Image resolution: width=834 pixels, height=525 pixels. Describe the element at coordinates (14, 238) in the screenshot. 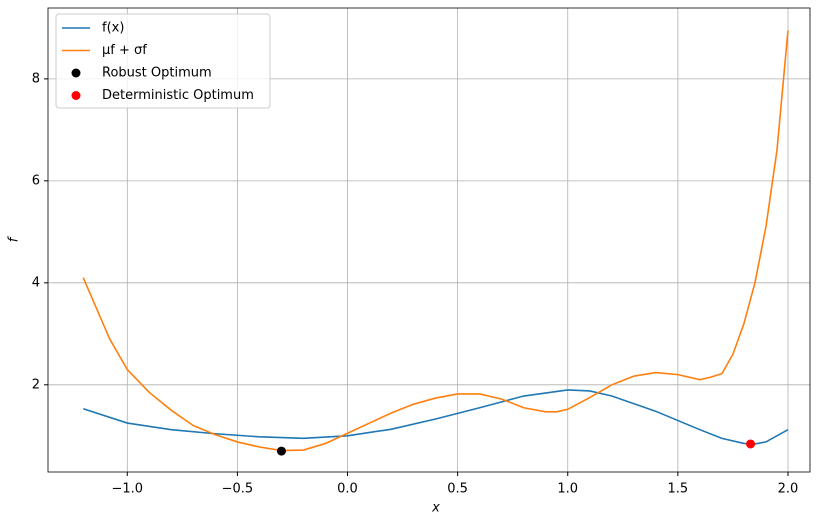

I see `y-axis-label: f` at that location.